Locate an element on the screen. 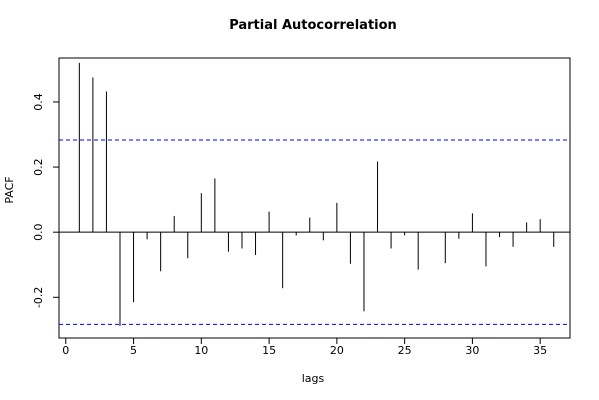  x-tick-label: 5 is located at coordinates (133, 350).